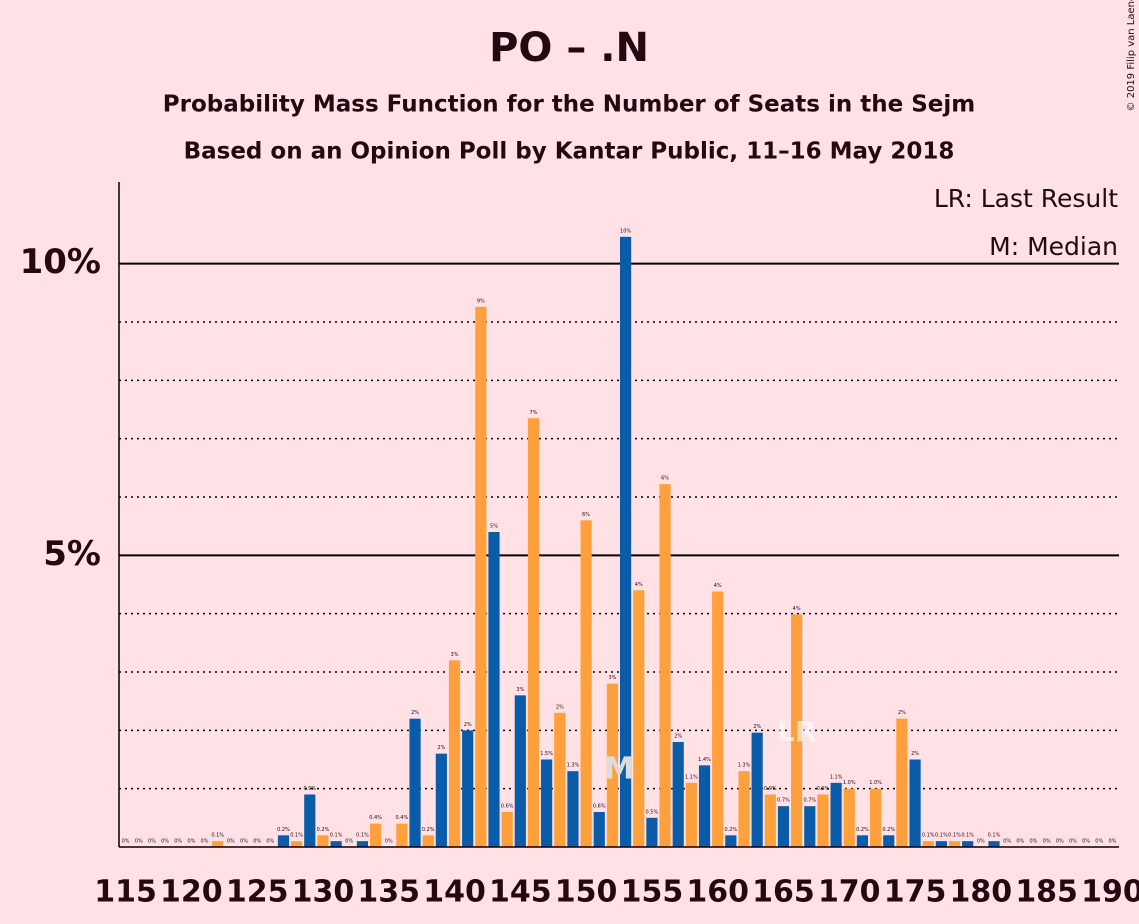 The height and width of the screenshot is (924, 1139). Describe the element at coordinates (717, 892) in the screenshot. I see `x-tick-label: 160` at that location.